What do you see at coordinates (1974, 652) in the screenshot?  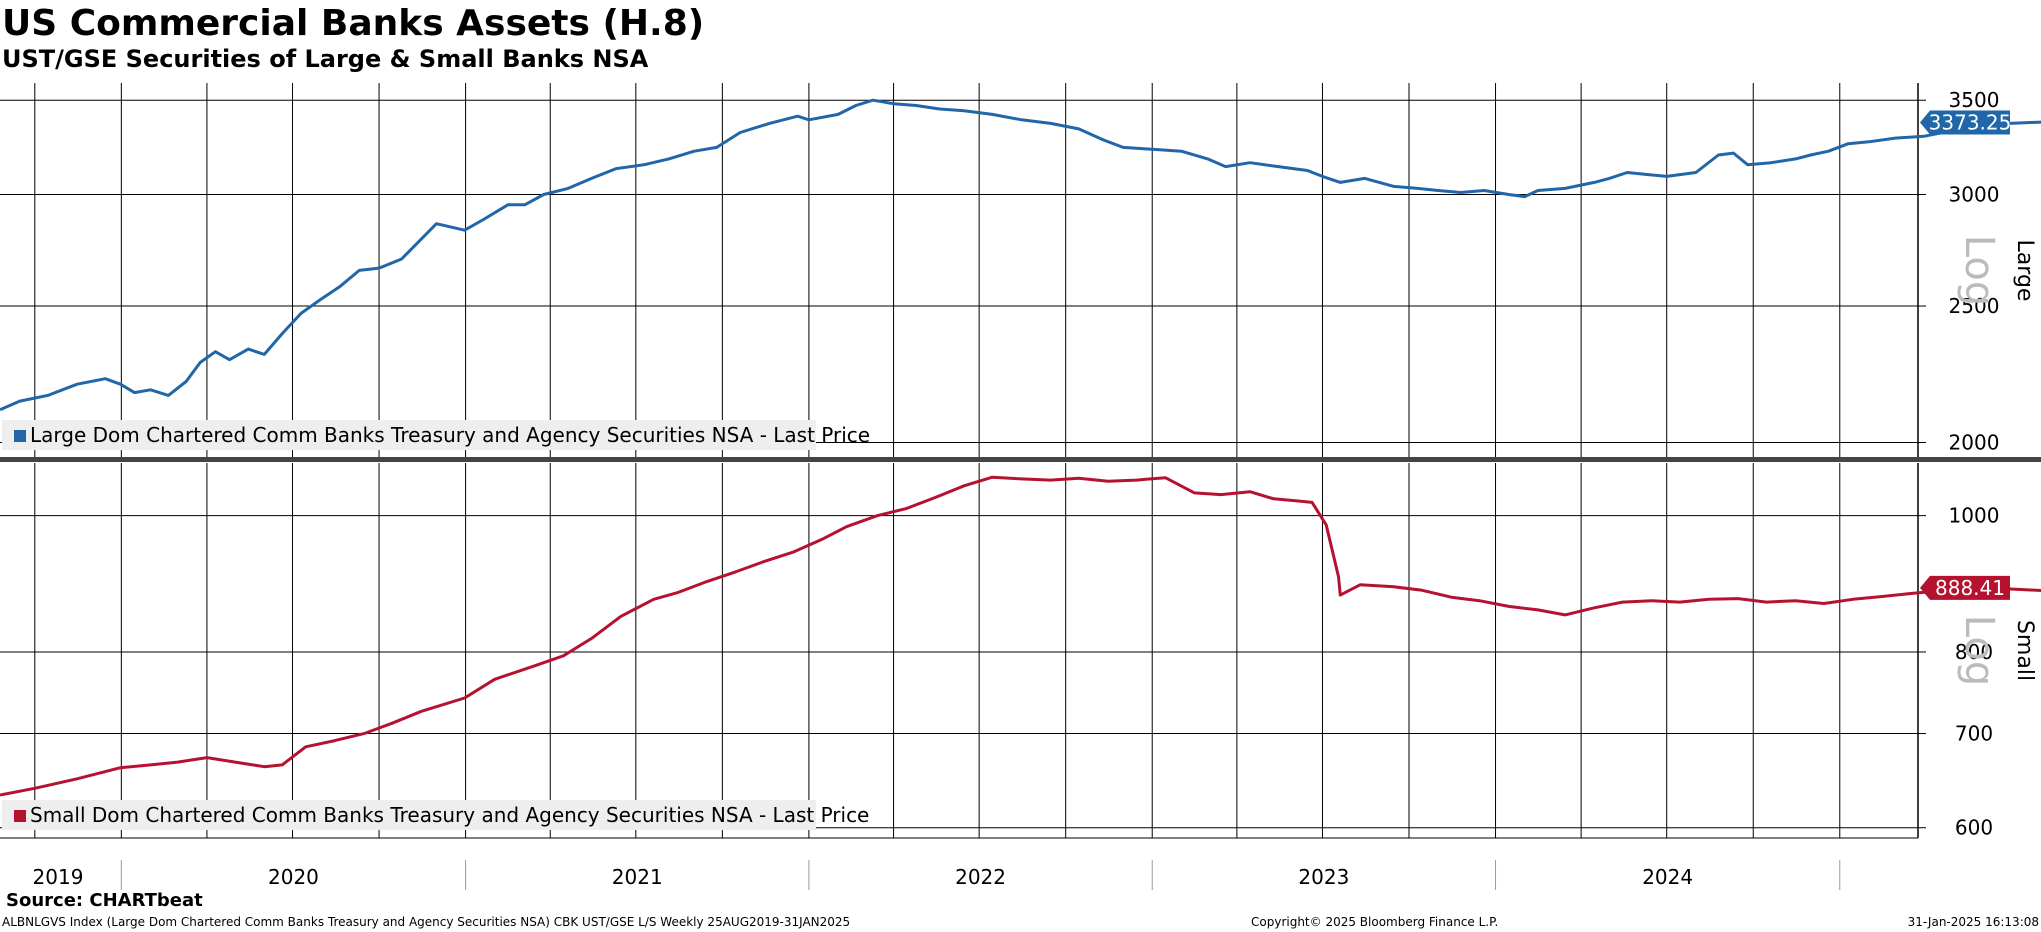 I see `y-tick-label: 800` at bounding box center [1974, 652].